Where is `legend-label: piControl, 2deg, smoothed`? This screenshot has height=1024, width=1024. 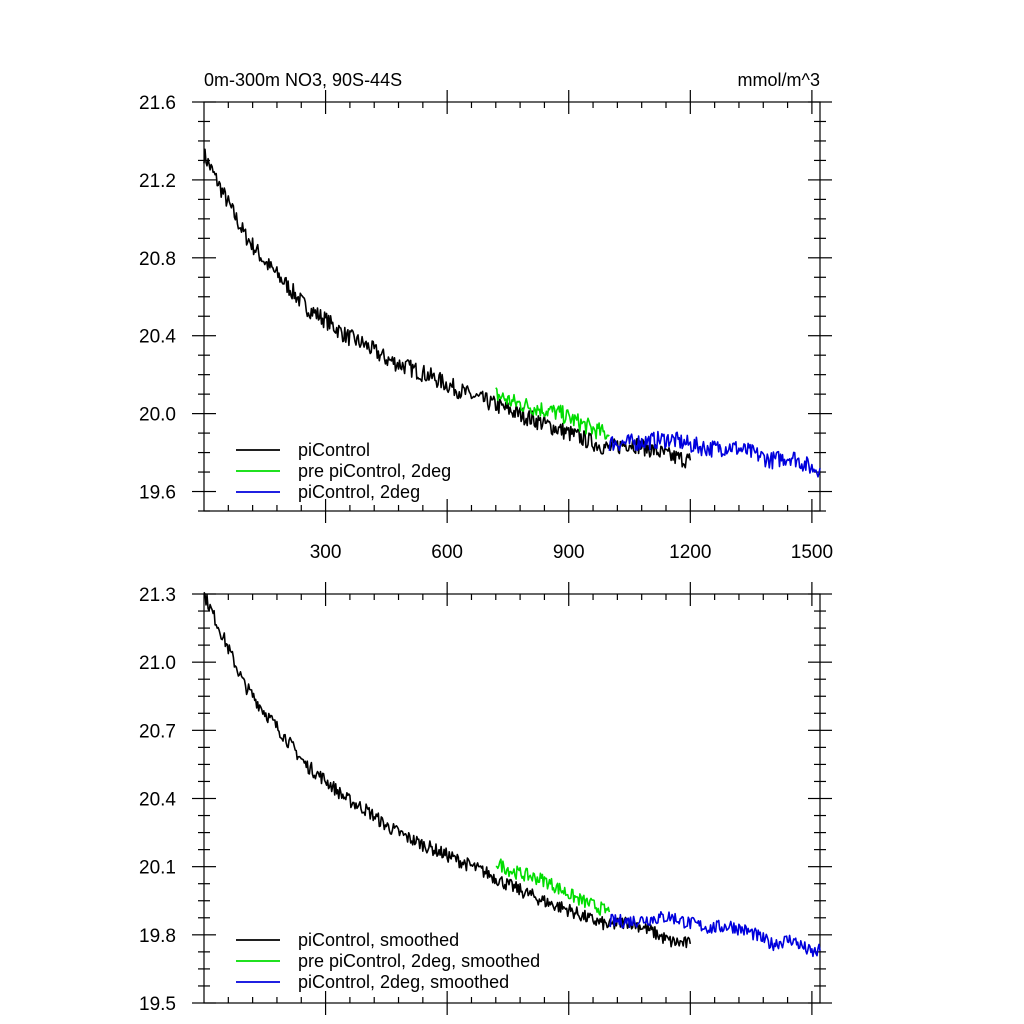
legend-label: piControl, 2deg, smoothed is located at coordinates (403, 982).